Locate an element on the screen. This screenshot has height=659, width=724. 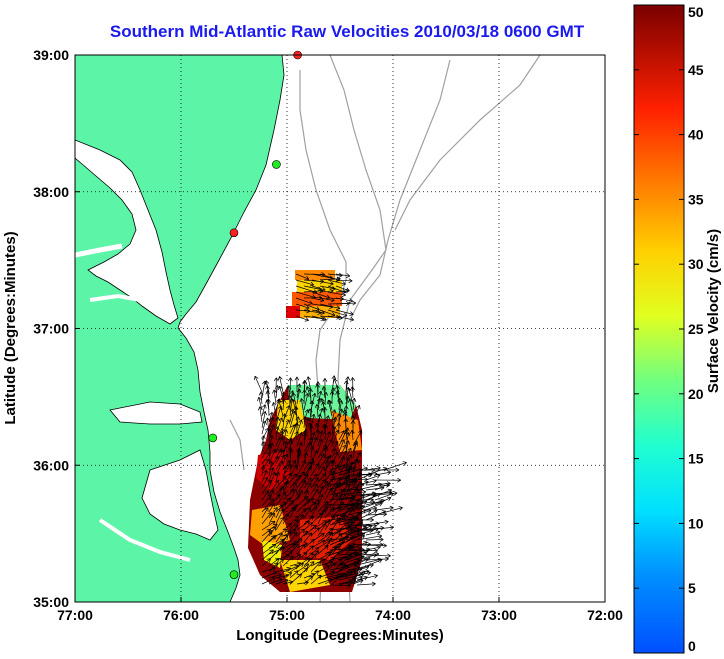
station-marker is located at coordinates (276, 164).